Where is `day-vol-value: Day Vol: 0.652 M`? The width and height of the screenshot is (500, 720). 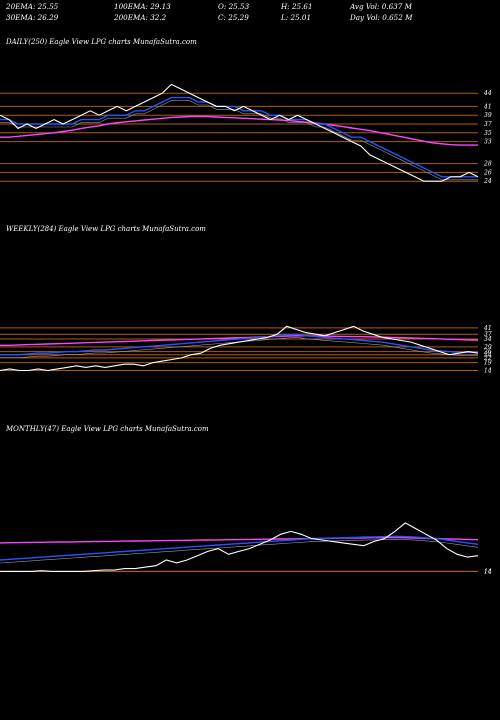 day-vol-value: Day Vol: 0.652 M is located at coordinates (381, 17).